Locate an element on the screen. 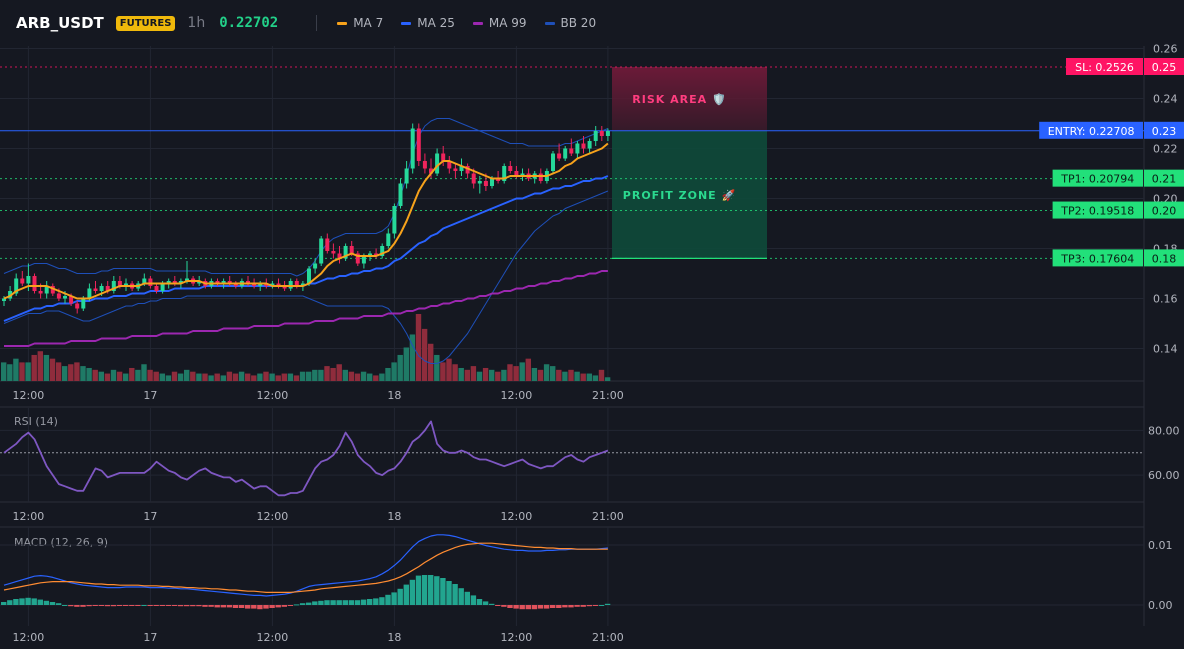  macd-title: MACD (12, 26, 9) is located at coordinates (61, 542).